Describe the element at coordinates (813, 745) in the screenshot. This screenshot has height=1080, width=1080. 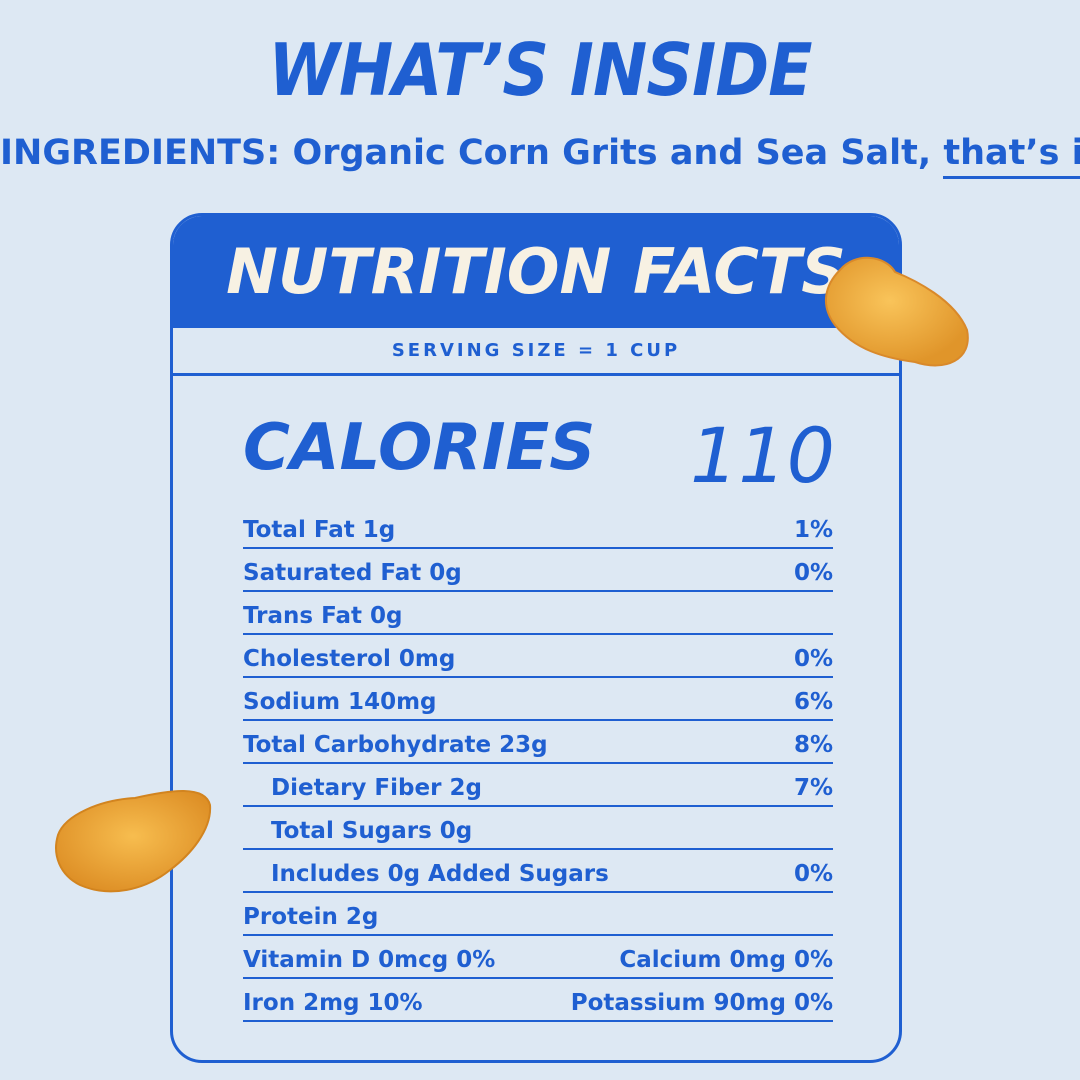
I see `daily-value: 8%` at that location.